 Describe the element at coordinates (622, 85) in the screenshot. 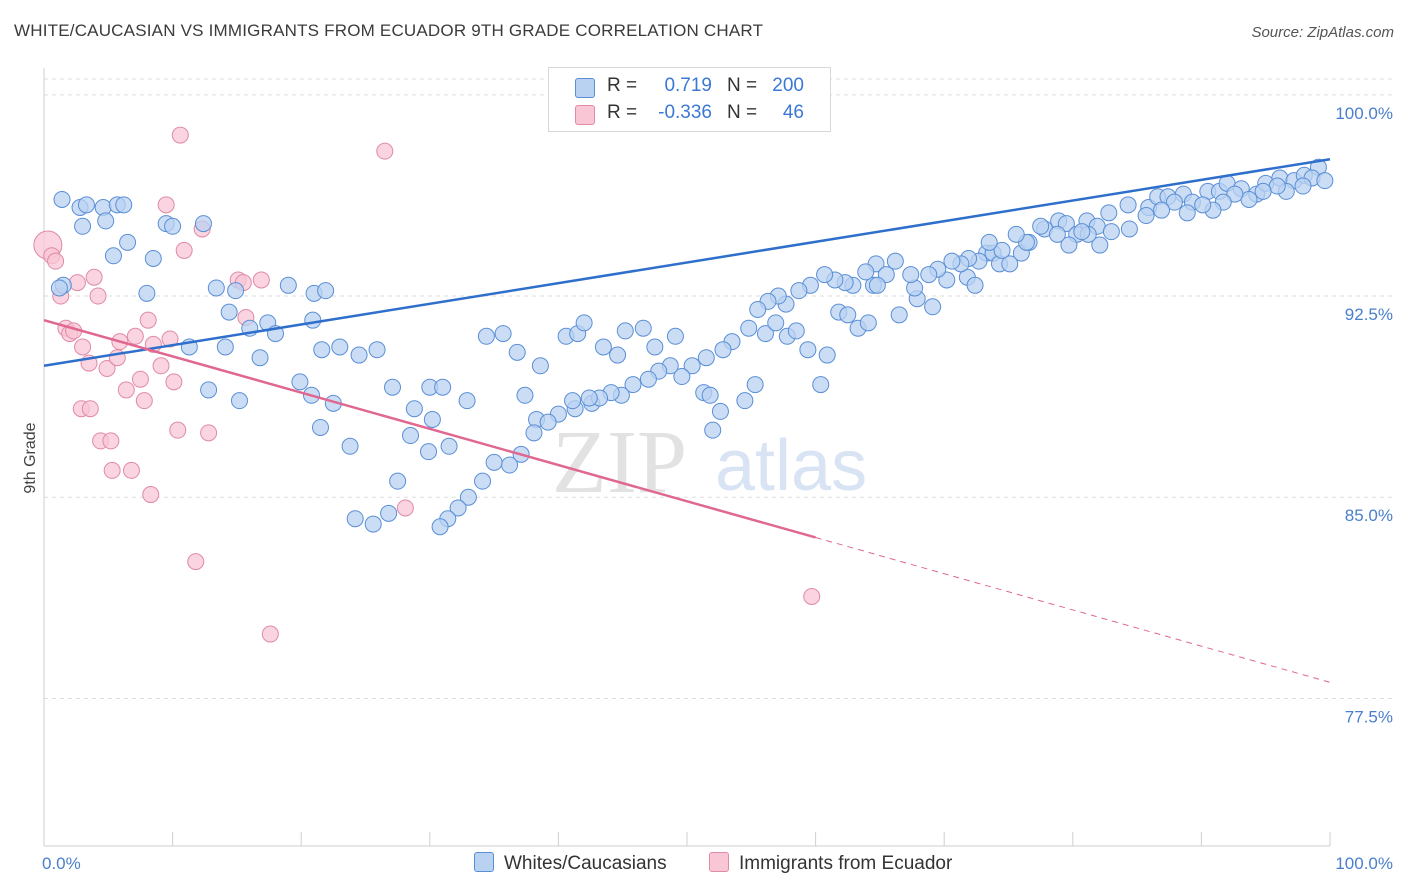

I see `legend-r-label: R =` at that location.